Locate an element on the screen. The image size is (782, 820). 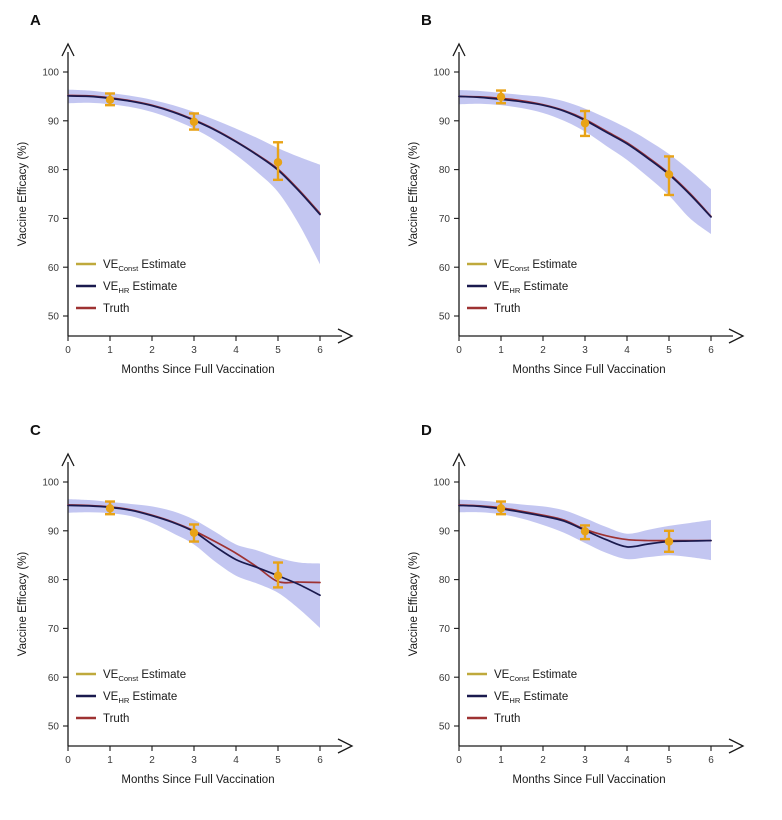
panel-a-ytick-50: 50 is located at coordinates (54, 317).